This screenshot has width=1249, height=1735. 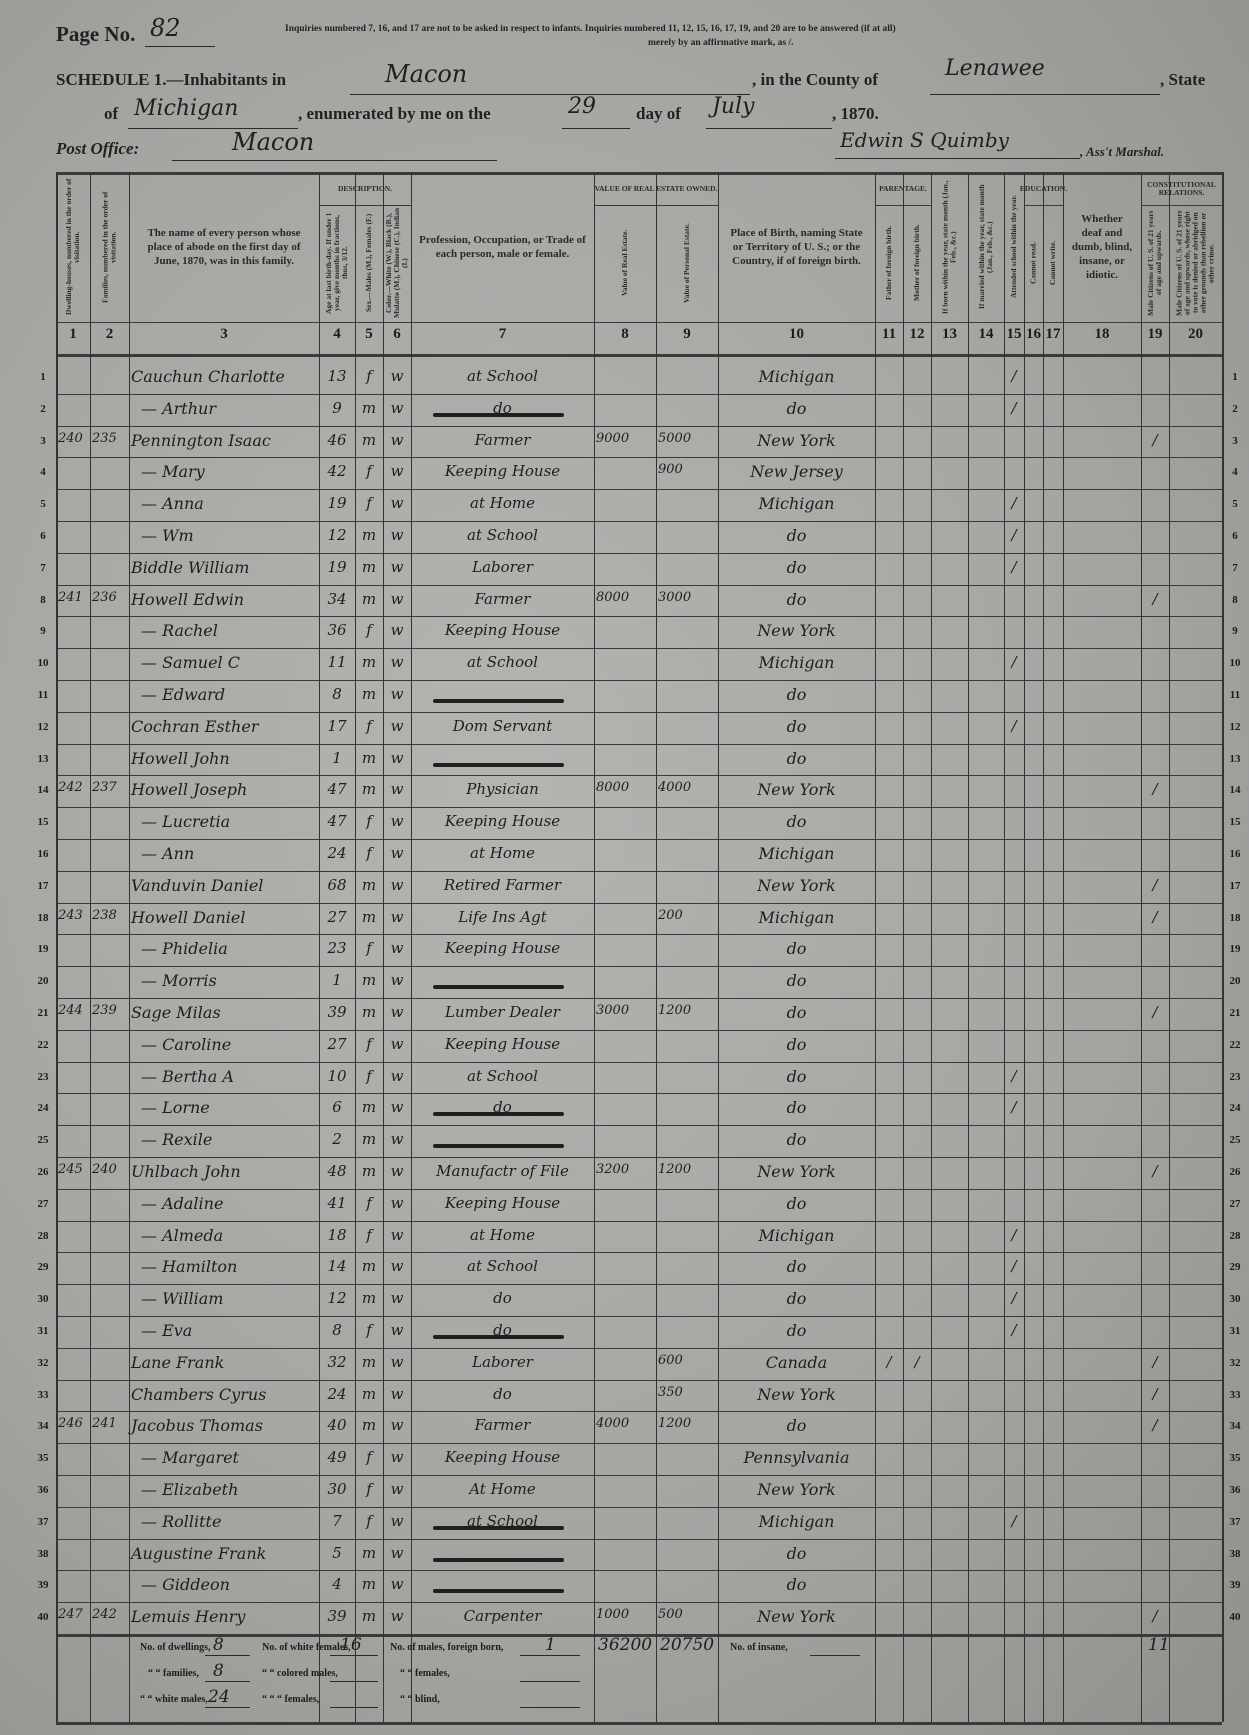 I want to click on age: 49, so click(x=337, y=1457).